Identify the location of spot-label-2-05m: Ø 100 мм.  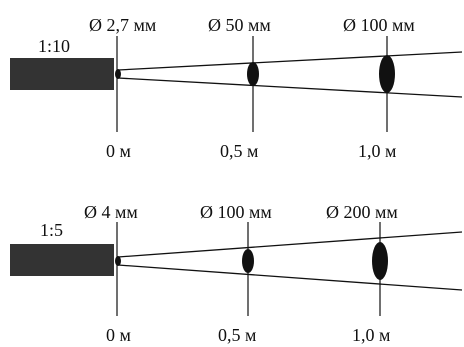
(236, 212).